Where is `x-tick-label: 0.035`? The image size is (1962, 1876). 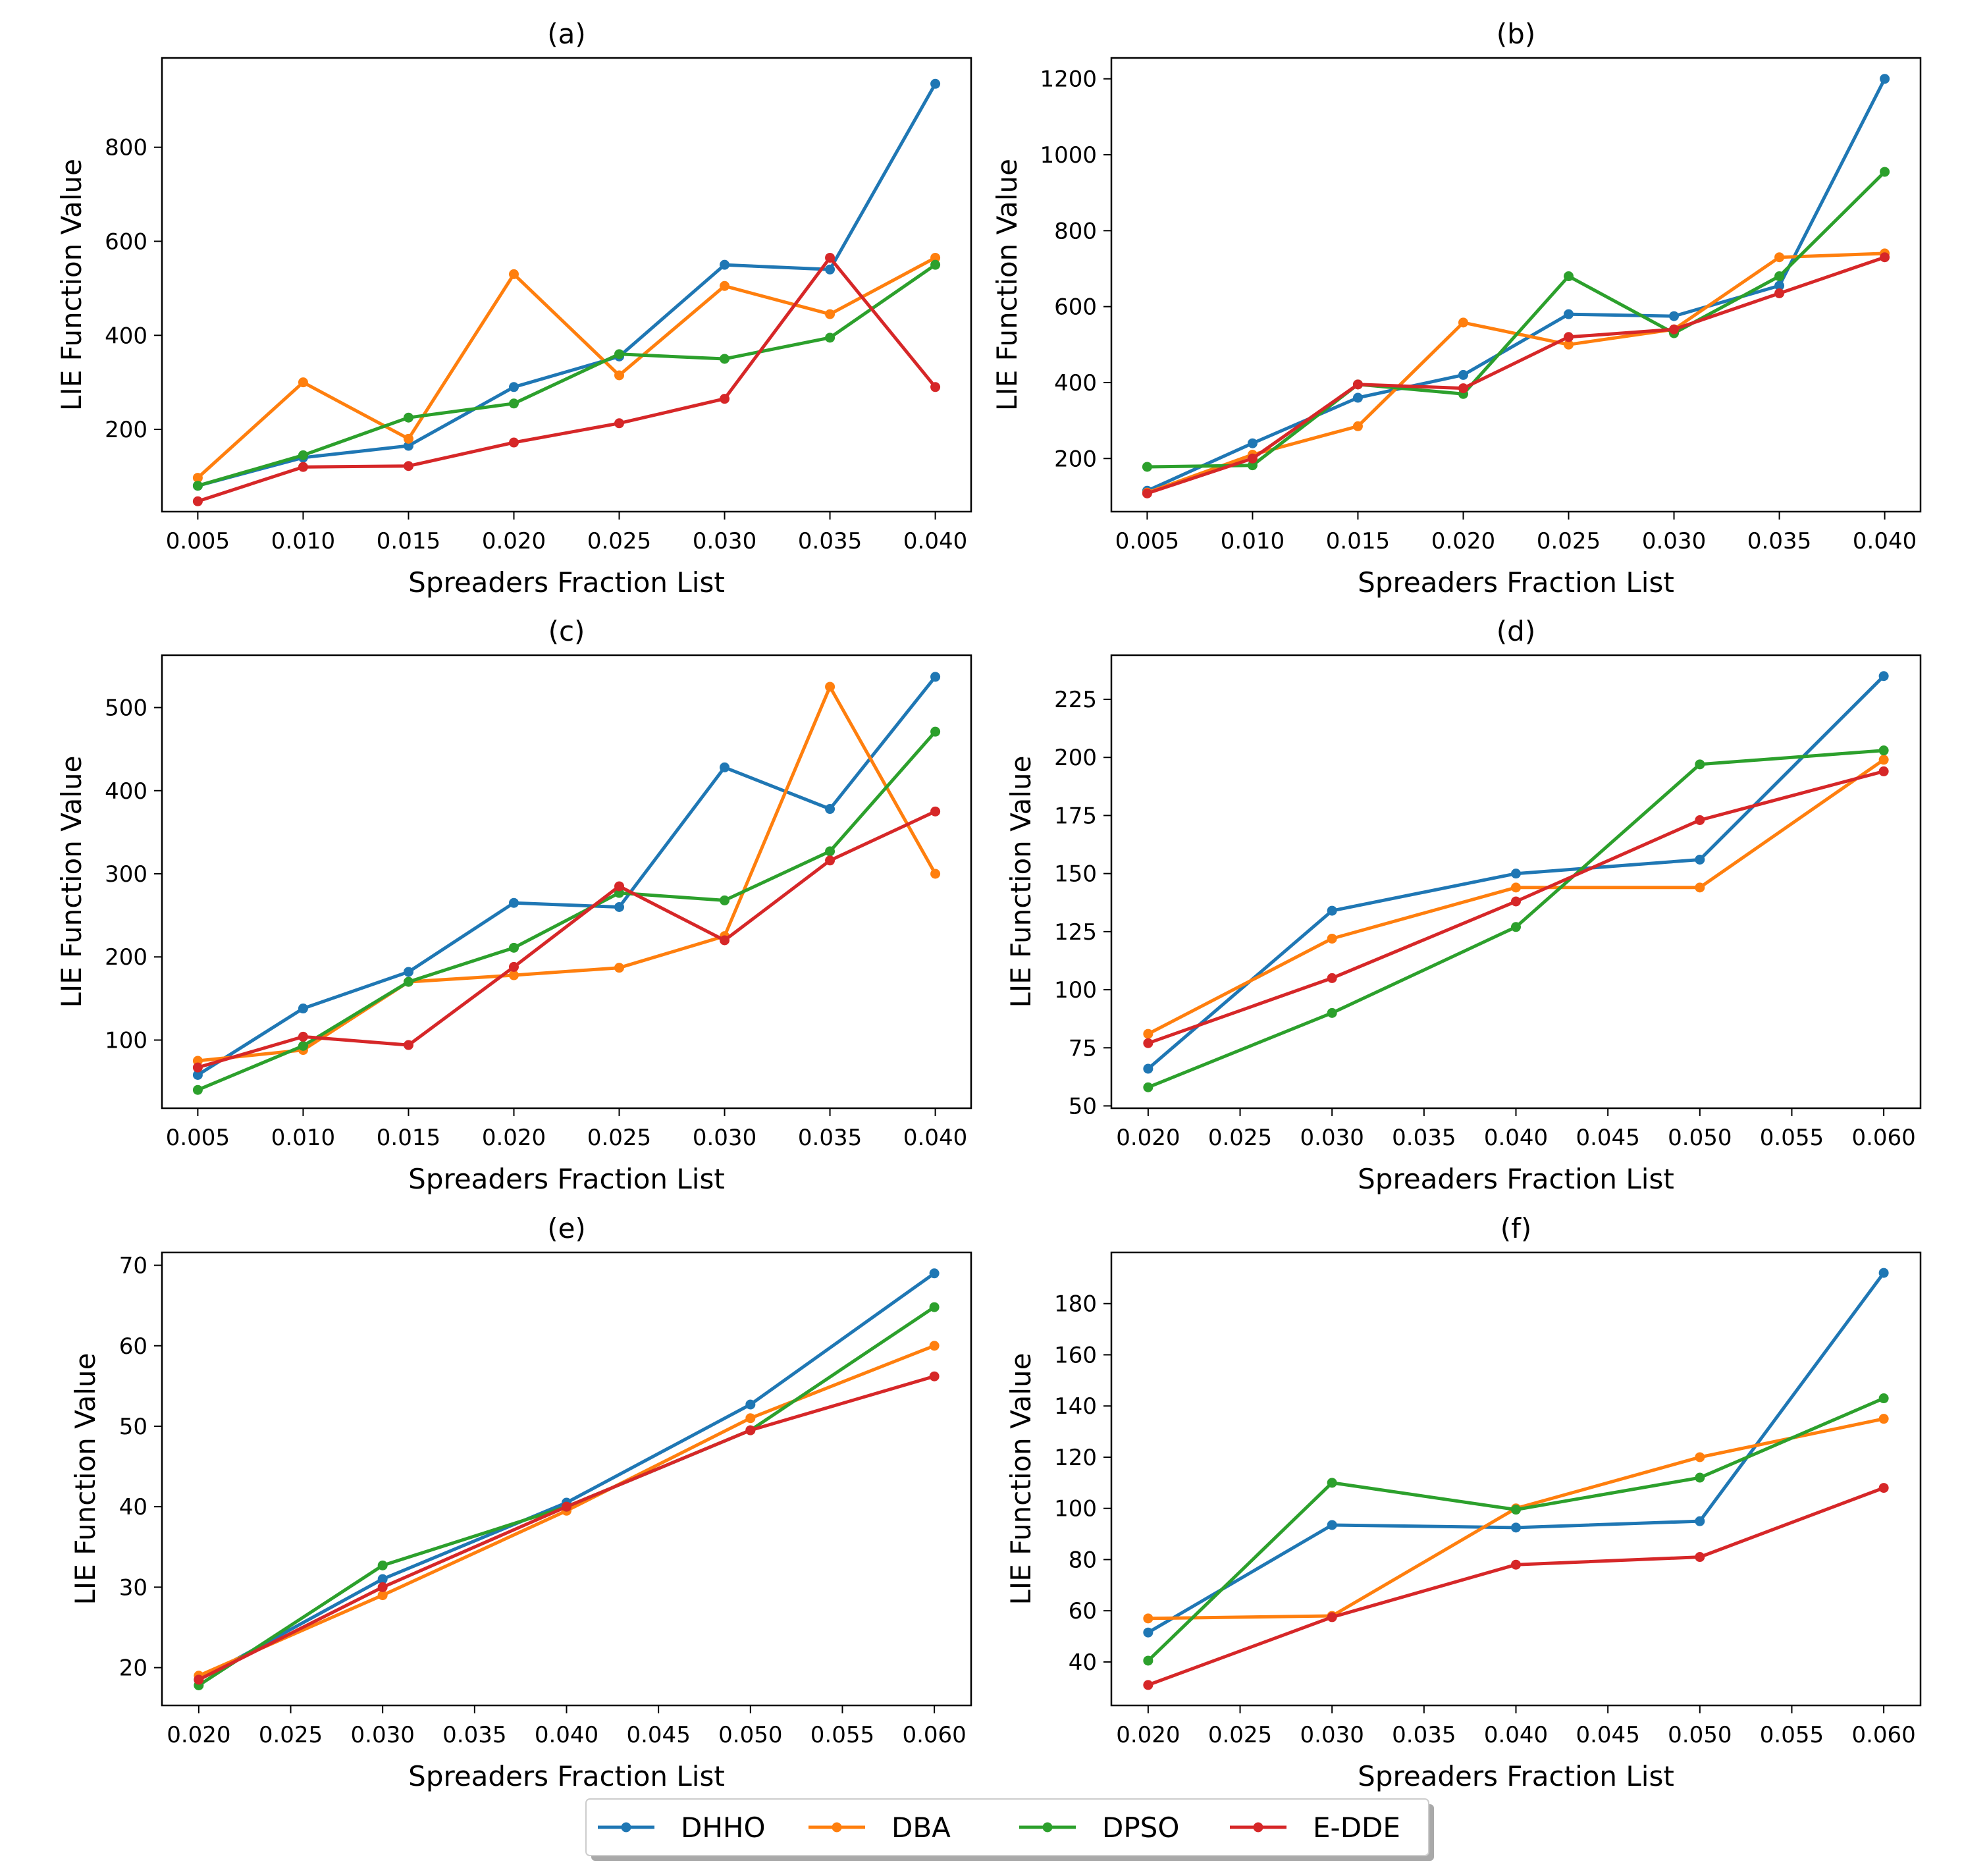
x-tick-label: 0.035 is located at coordinates (474, 1735).